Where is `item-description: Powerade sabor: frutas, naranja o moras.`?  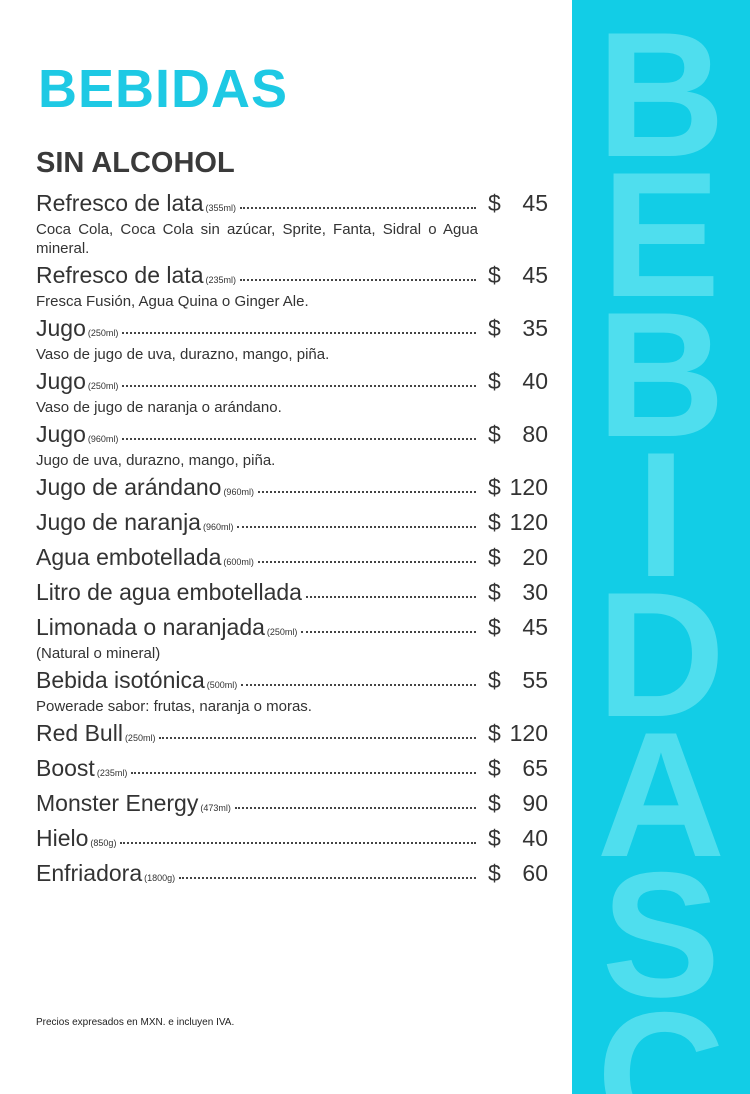 item-description: Powerade sabor: frutas, naranja o moras. is located at coordinates (174, 706).